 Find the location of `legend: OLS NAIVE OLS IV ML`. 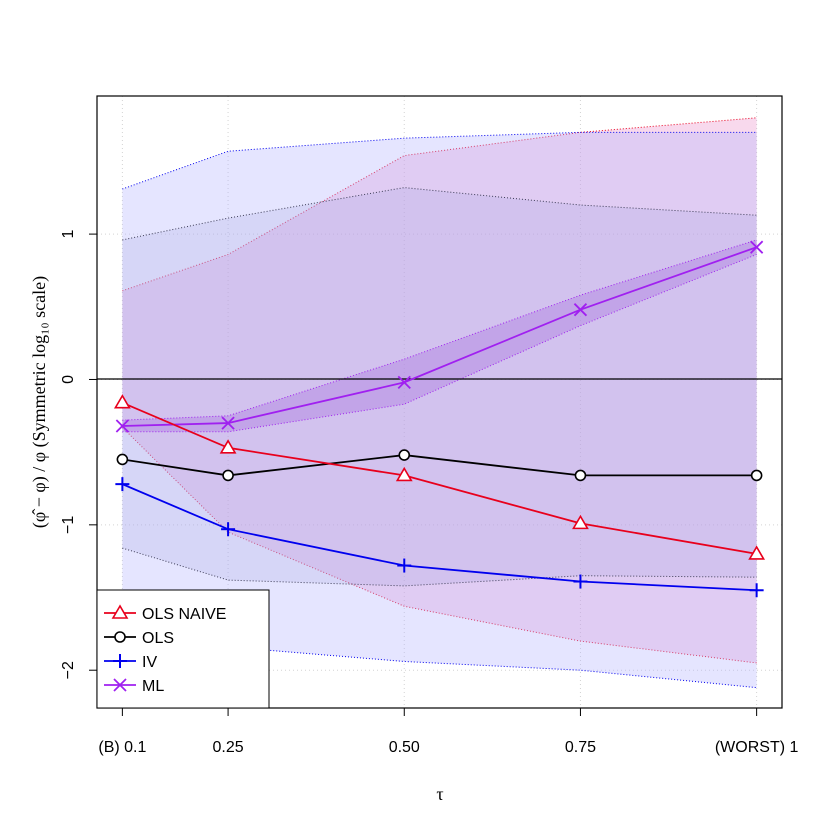

legend: OLS NAIVE OLS IV ML is located at coordinates (183, 649).